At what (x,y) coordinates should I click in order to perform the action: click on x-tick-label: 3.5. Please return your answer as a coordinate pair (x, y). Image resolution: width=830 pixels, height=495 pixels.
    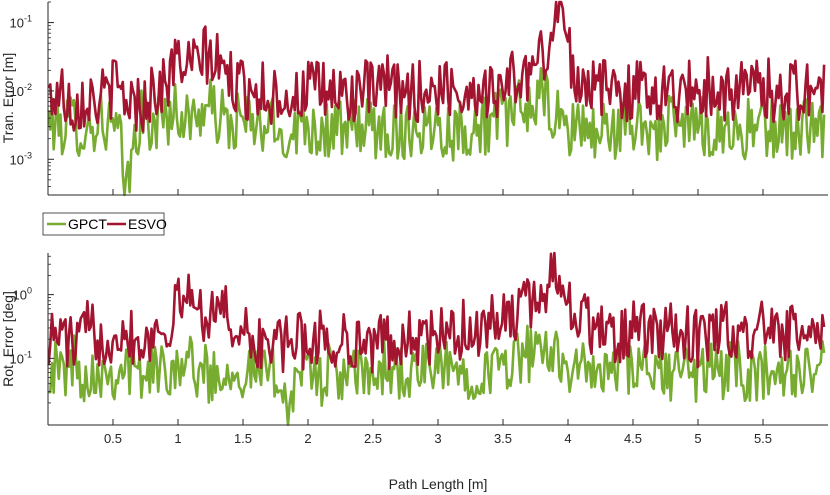
    Looking at the image, I should click on (503, 438).